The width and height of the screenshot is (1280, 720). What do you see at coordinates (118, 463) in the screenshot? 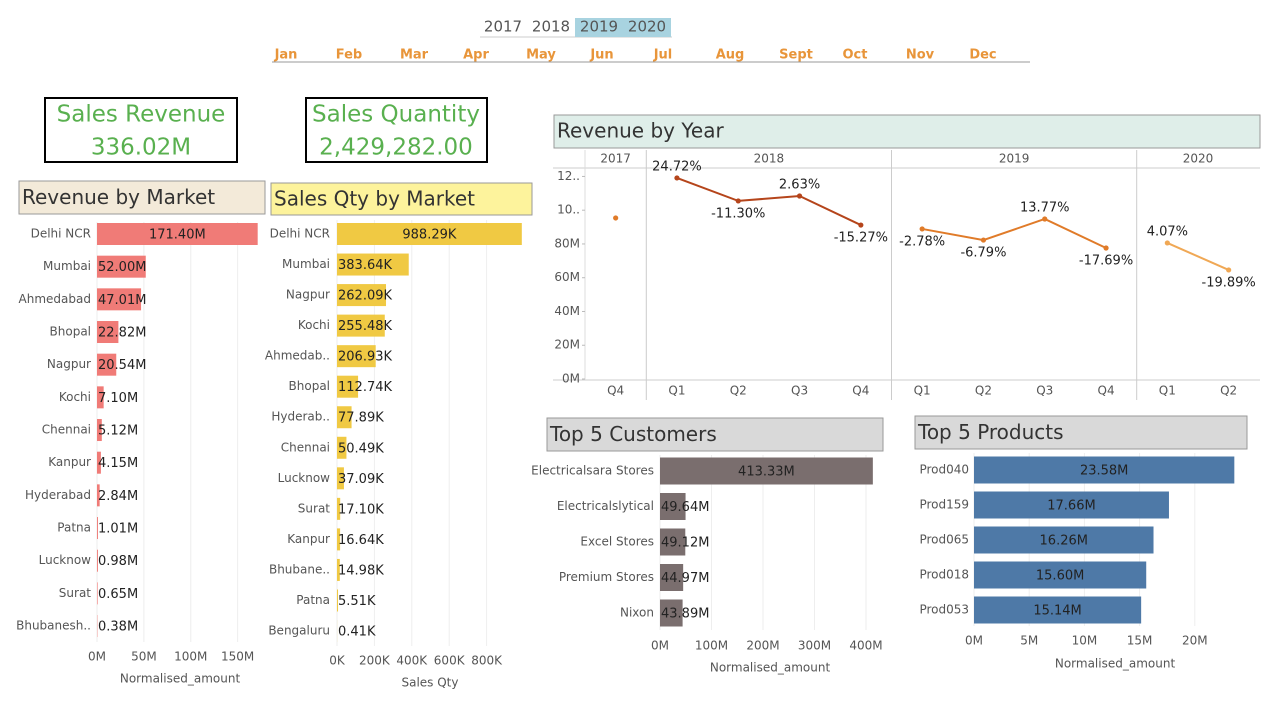
I see `value-label: 4.15M` at bounding box center [118, 463].